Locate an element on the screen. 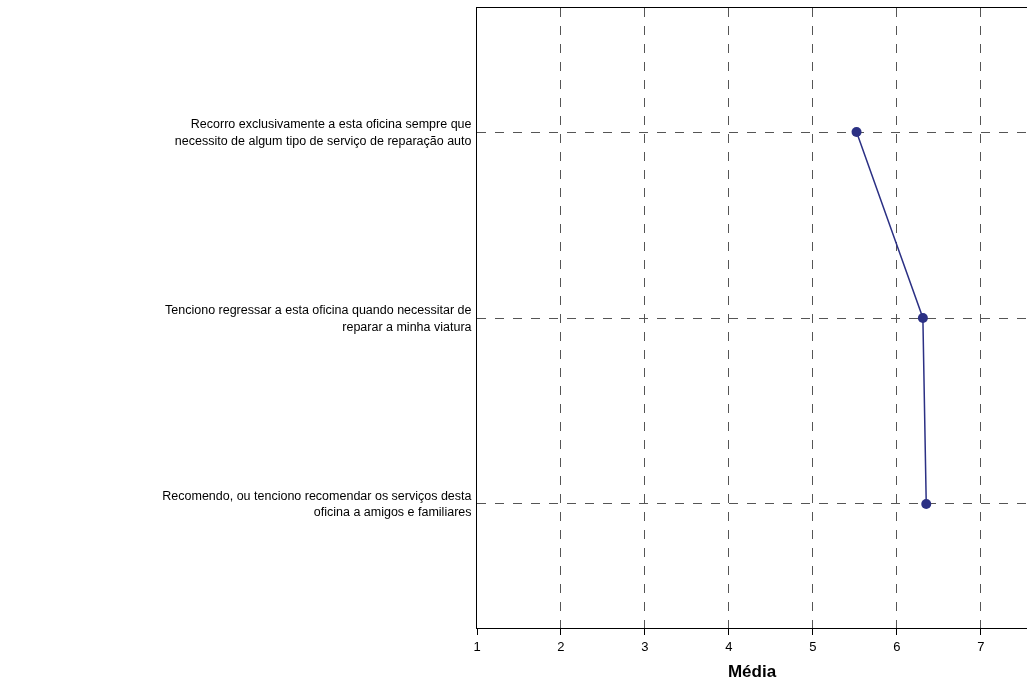 The image size is (1029, 691). x-tick-label: 4 is located at coordinates (729, 646).